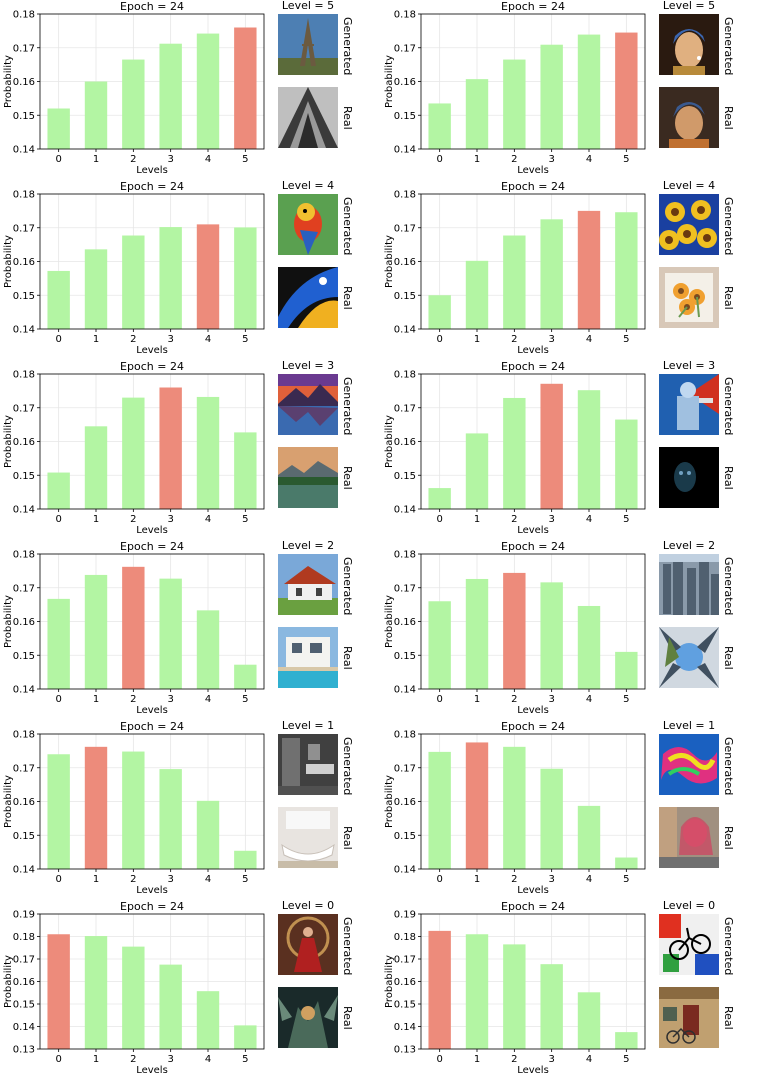 The height and width of the screenshot is (1079, 763). What do you see at coordinates (308, 944) in the screenshot?
I see `dancer-fantasy-art-icon` at bounding box center [308, 944].